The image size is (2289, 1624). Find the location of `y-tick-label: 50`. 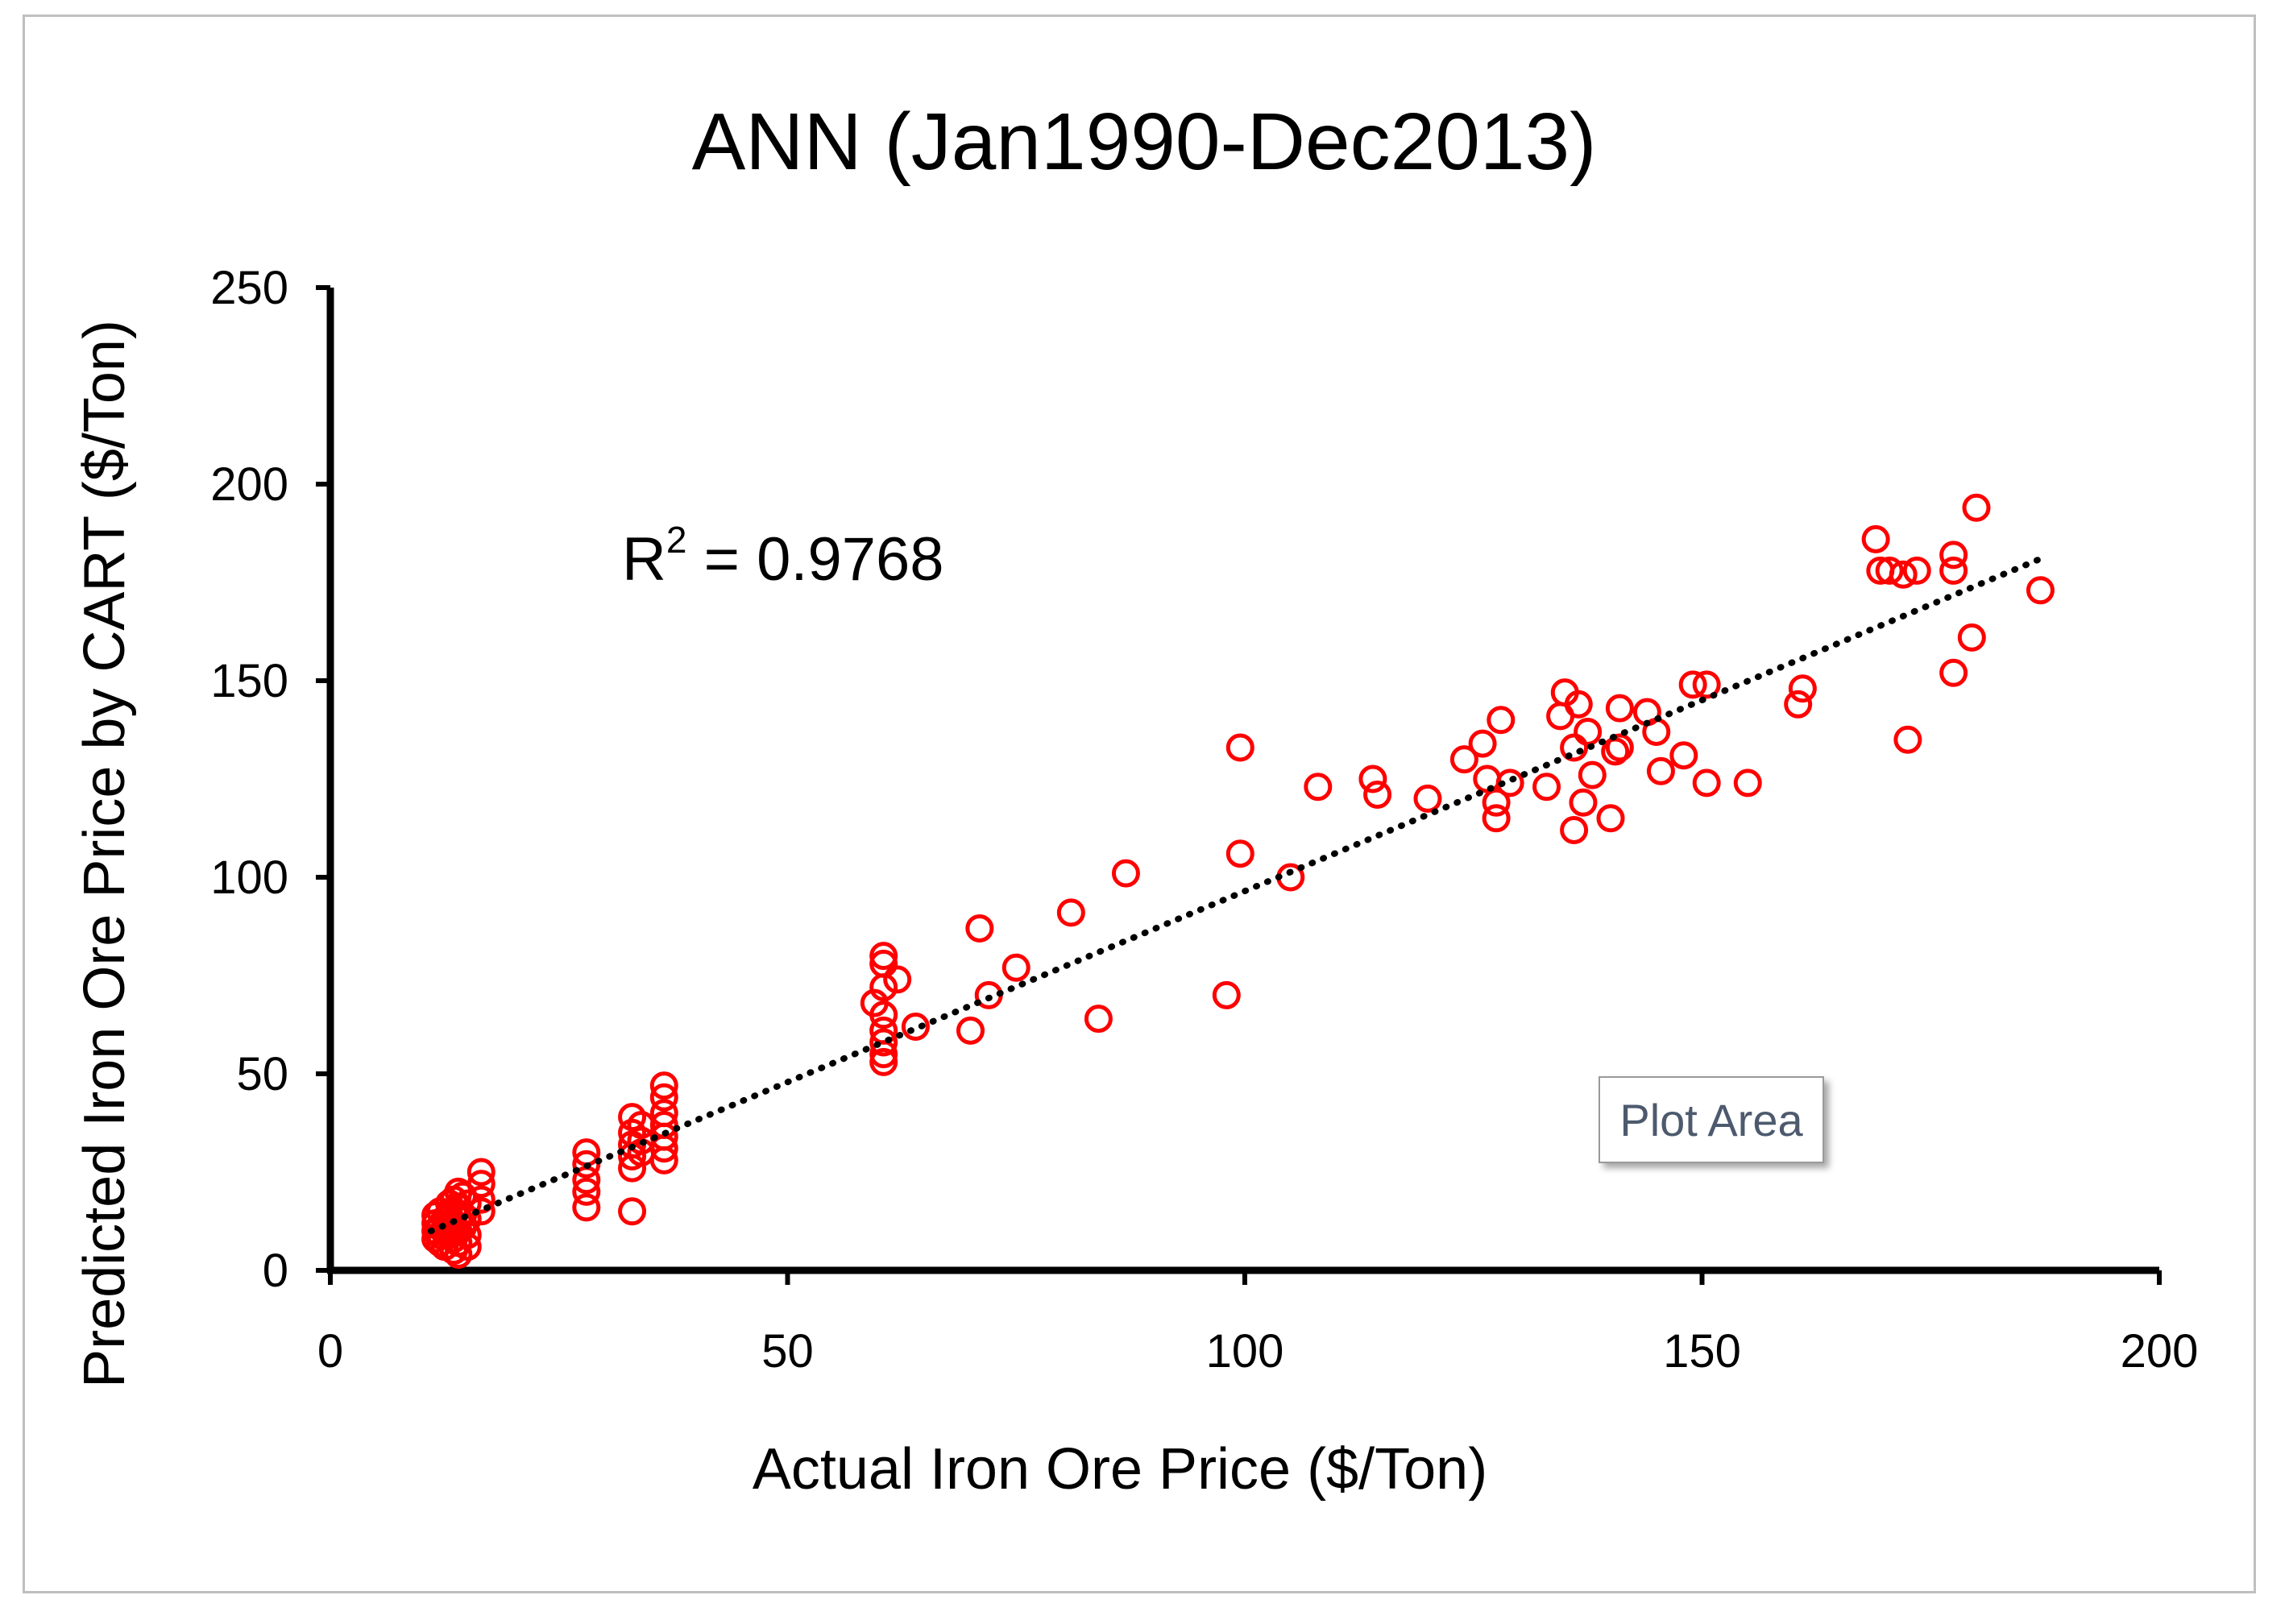

y-tick-label: 50 is located at coordinates (262, 1074).